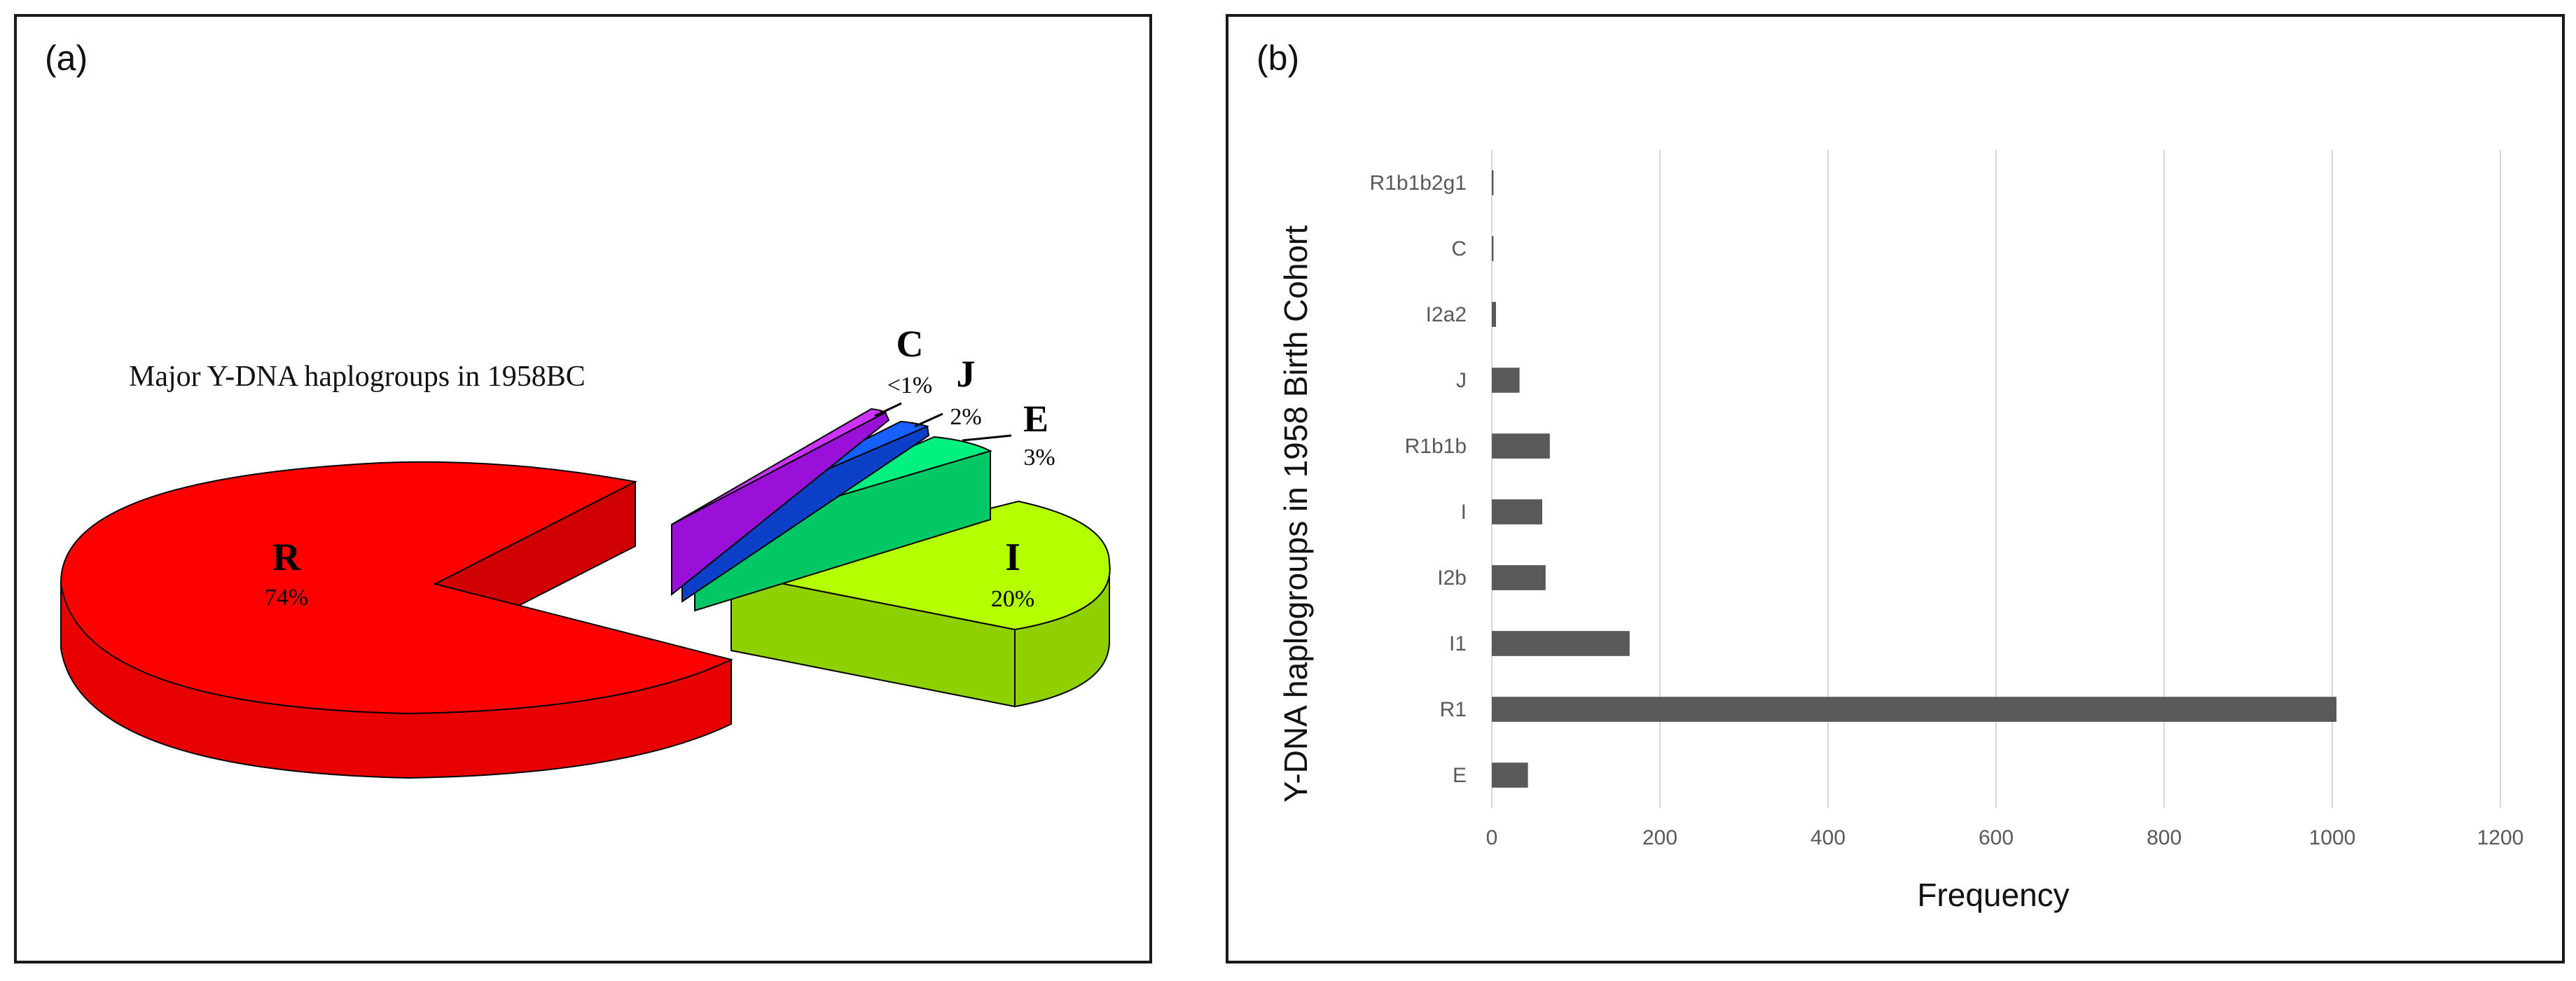  I want to click on pie-slice-R, so click(397, 620).